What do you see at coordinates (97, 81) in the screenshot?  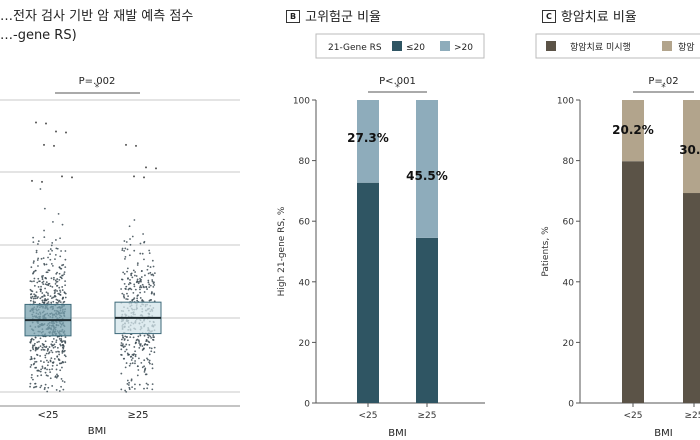 I see `p-value-label: P=.002` at bounding box center [97, 81].